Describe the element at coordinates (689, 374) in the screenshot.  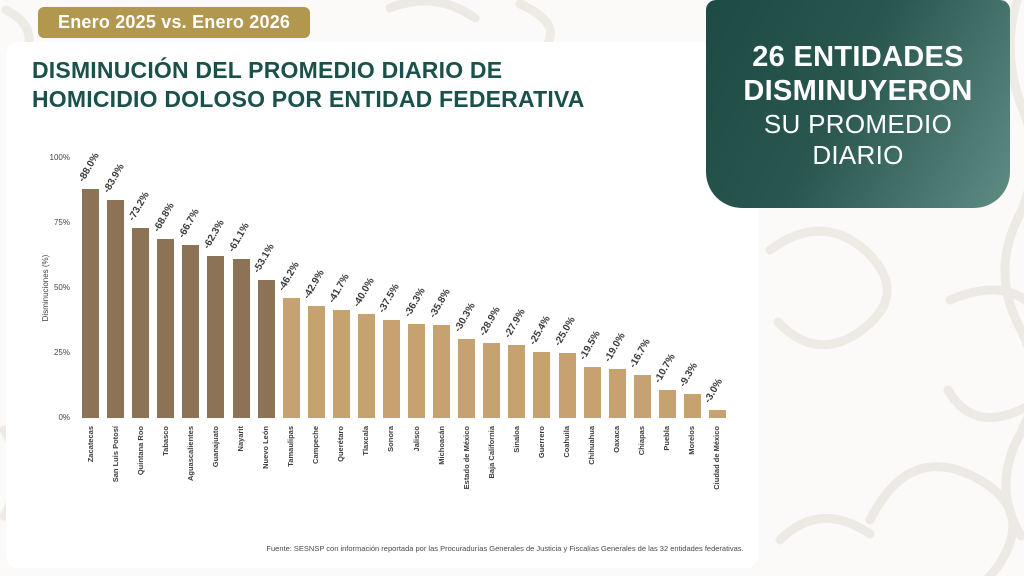
I see `bar-value-label: -9.3%` at that location.